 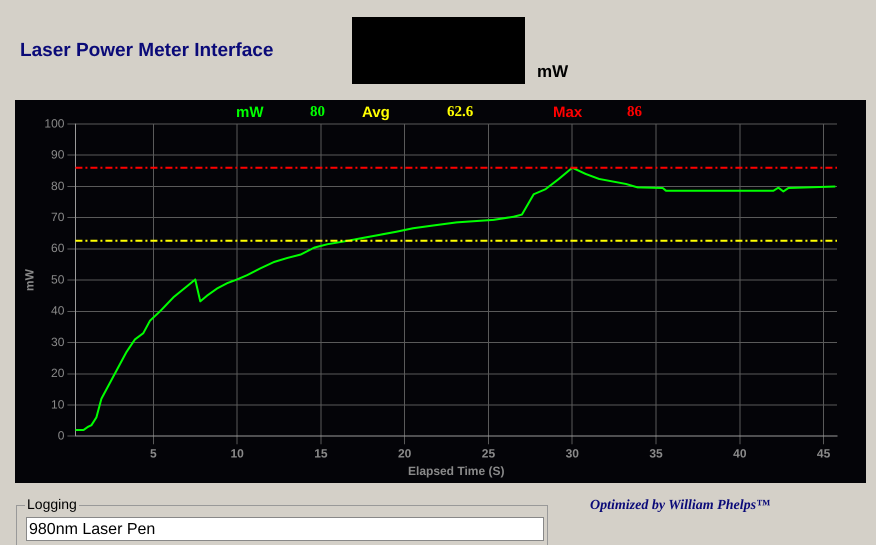 What do you see at coordinates (823, 453) in the screenshot?
I see `x-tick-label: 45` at bounding box center [823, 453].